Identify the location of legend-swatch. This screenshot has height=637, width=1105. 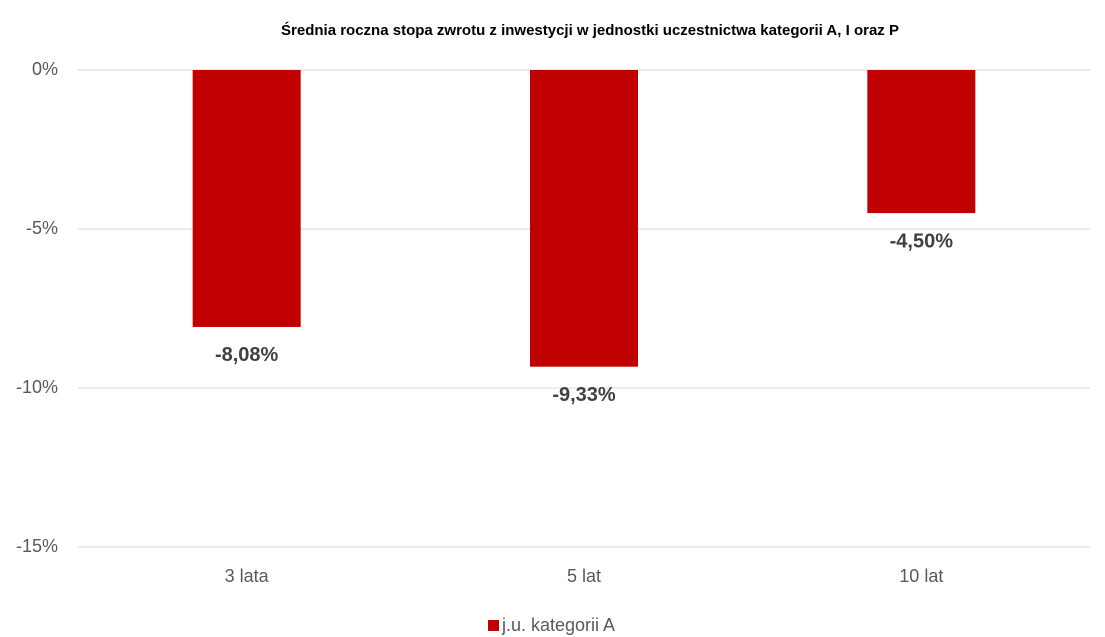
(493, 625).